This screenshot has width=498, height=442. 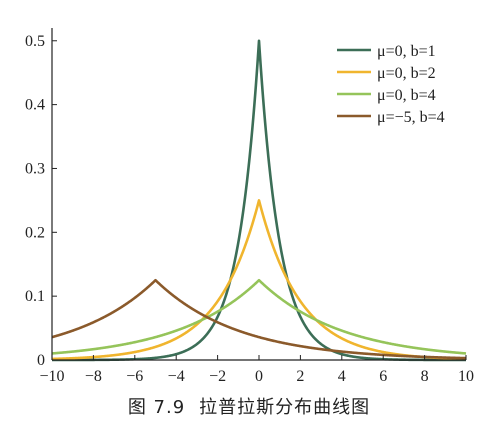 I want to click on y-tick-label: 0.5, so click(x=35, y=41).